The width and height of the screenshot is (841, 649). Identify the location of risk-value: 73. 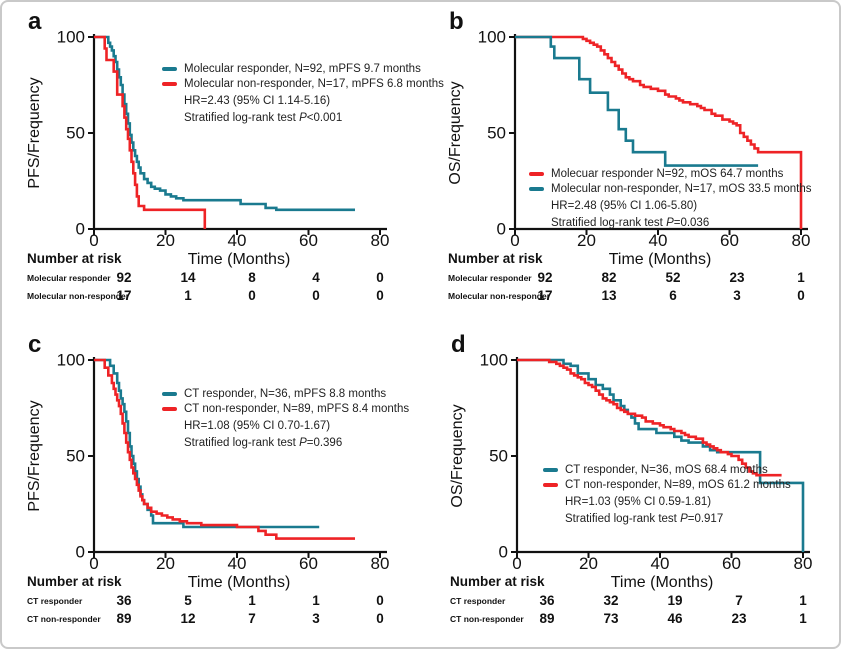
(611, 618).